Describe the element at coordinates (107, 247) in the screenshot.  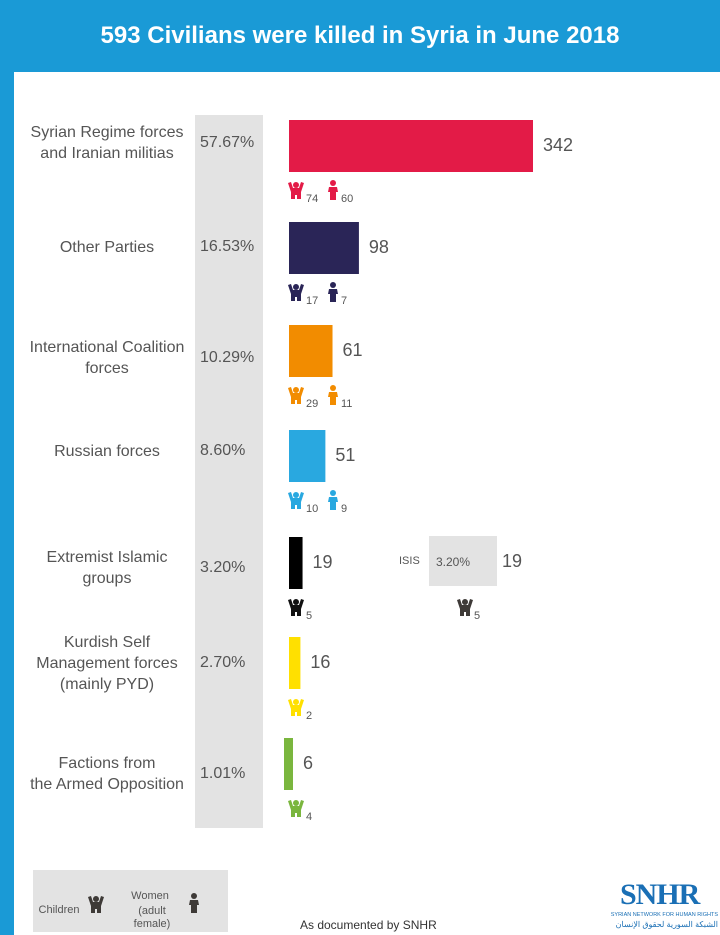
I see `category-label: Other Parties` at that location.